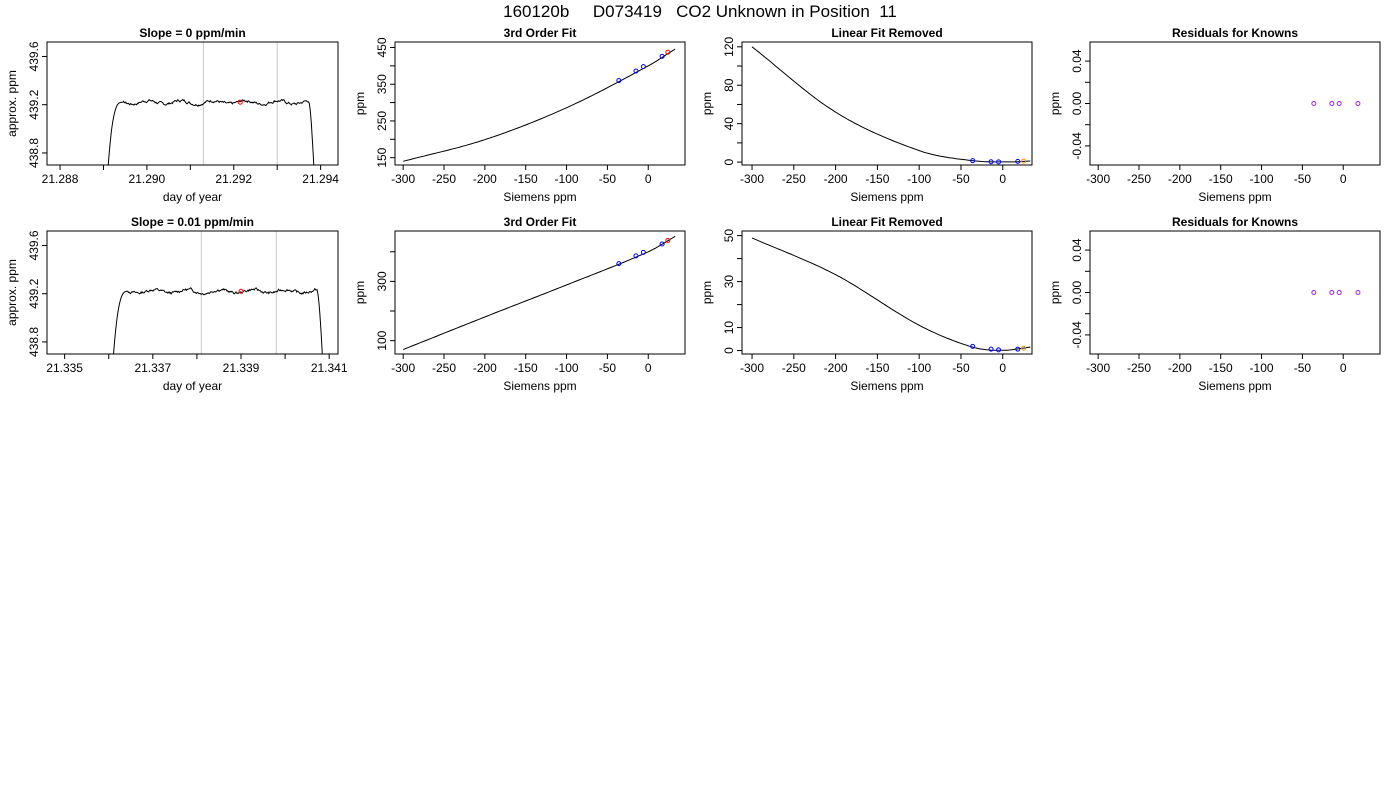  What do you see at coordinates (729, 85) in the screenshot?
I see `y-tick-label: 80` at bounding box center [729, 85].